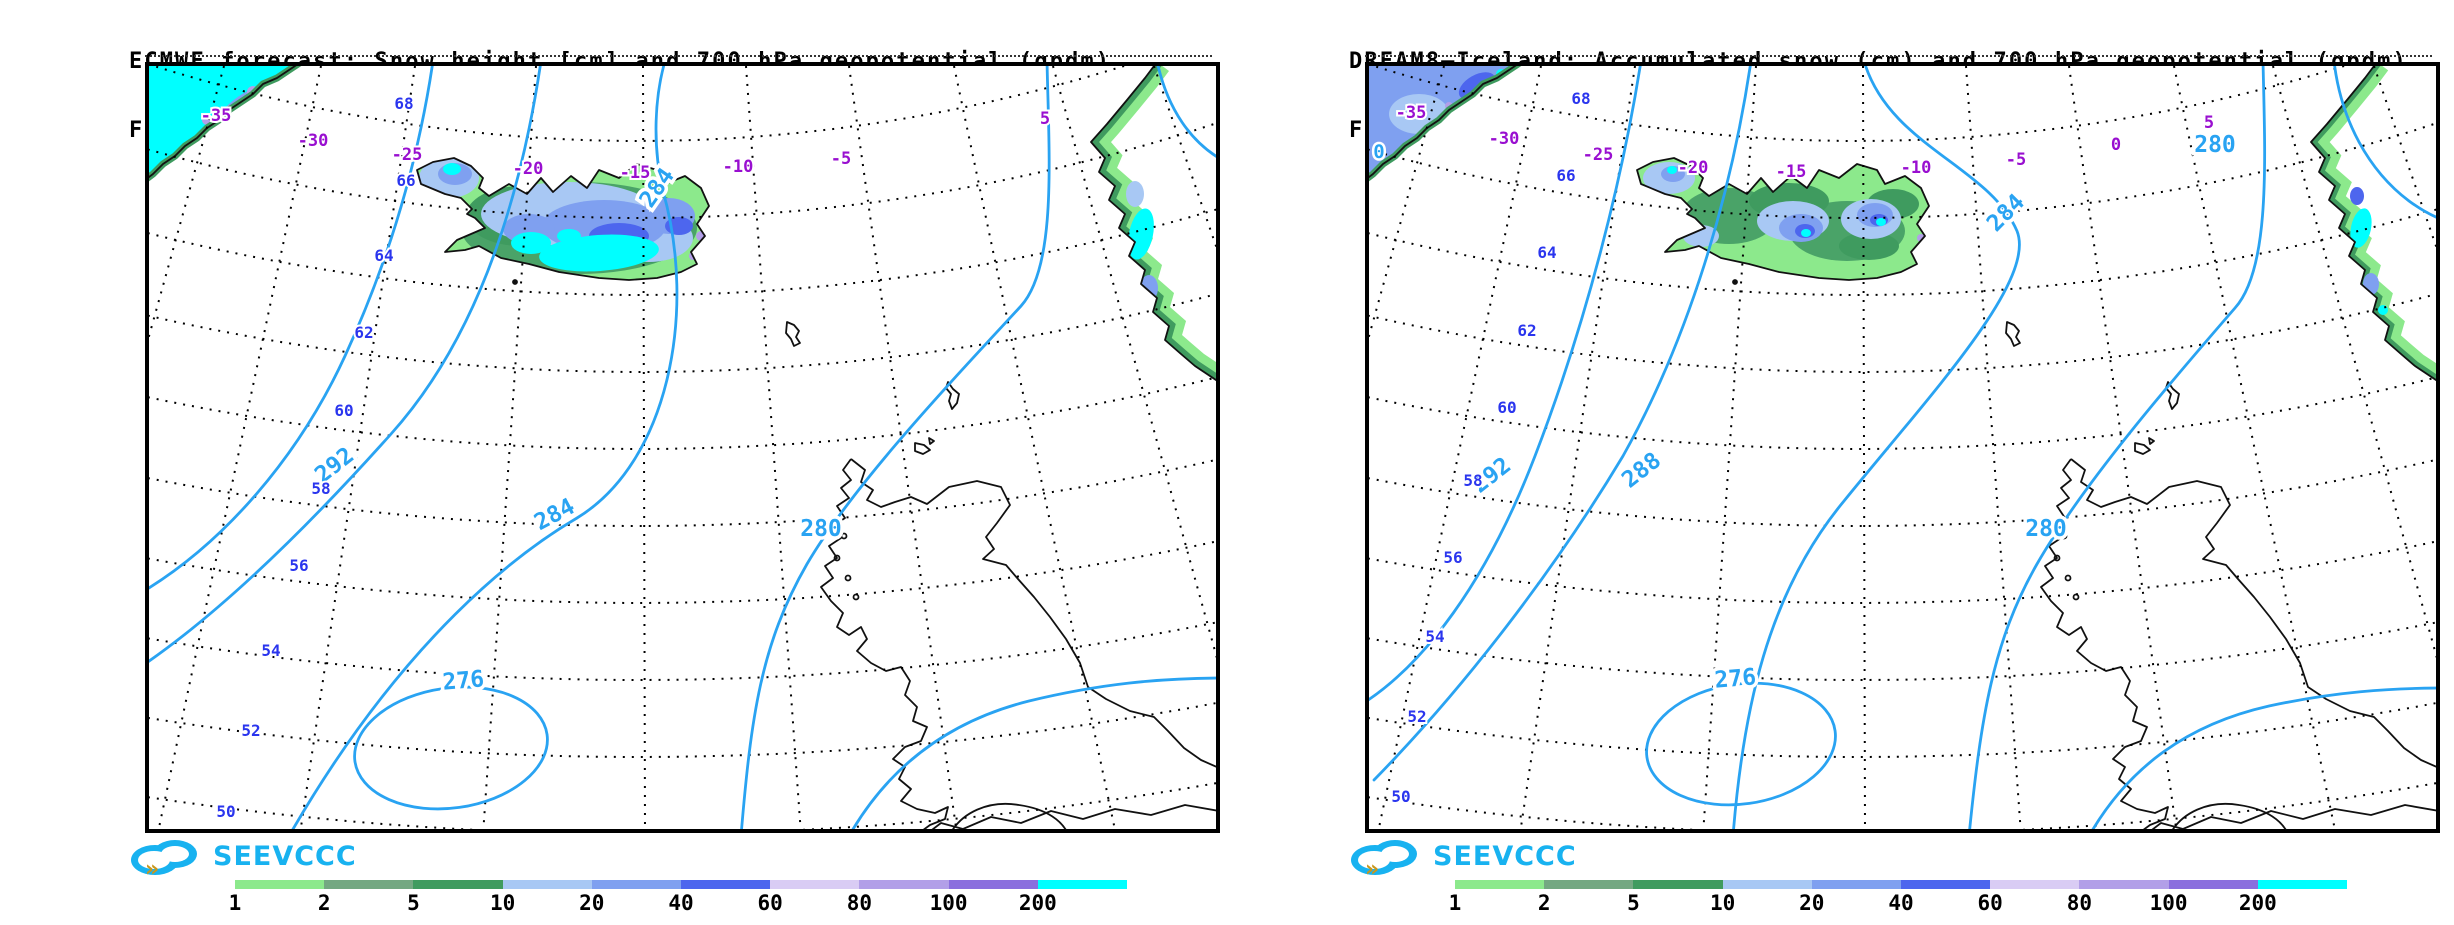 The image size is (2454, 925). What do you see at coordinates (464, 681) in the screenshot?
I see `contour-label: 276` at bounding box center [464, 681].